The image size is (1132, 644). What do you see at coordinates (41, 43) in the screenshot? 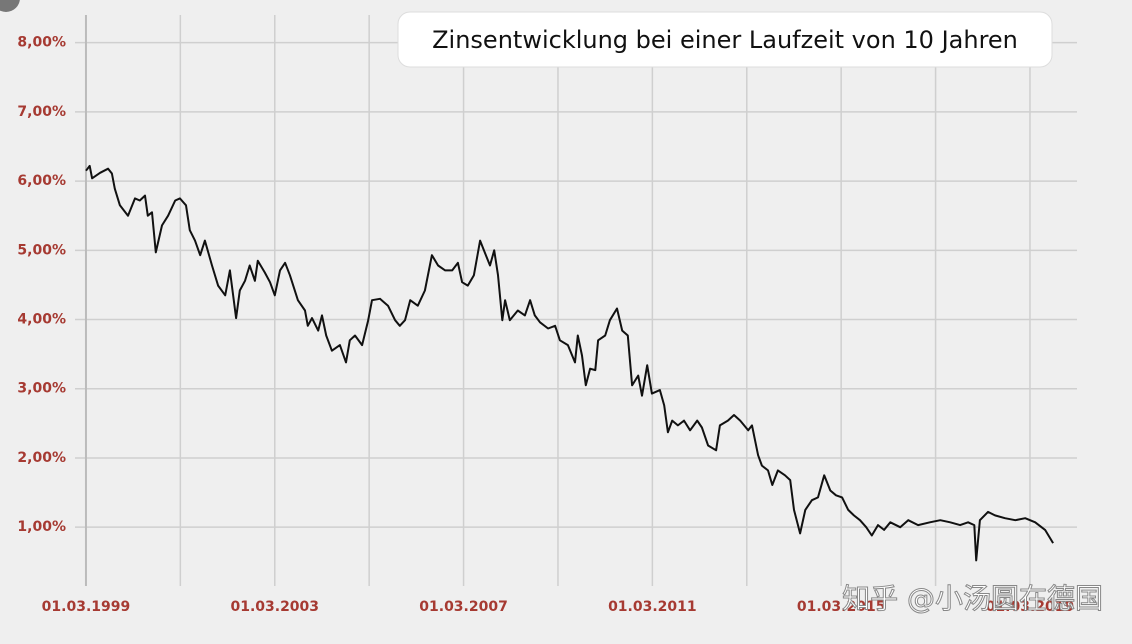
I see `y-tick-label: 8,00%` at bounding box center [41, 43].